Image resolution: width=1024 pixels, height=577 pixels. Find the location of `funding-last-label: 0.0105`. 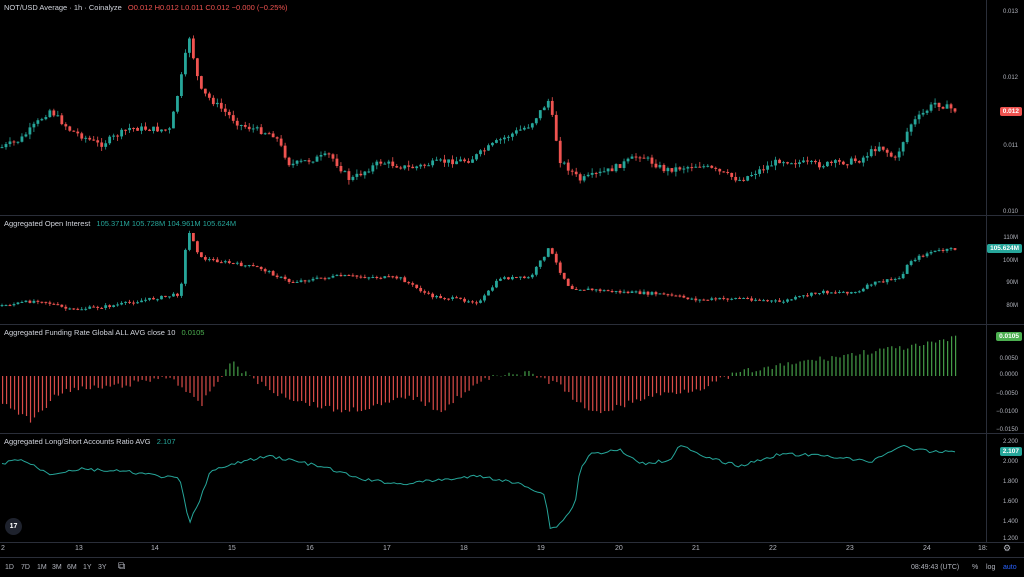

funding-last-label: 0.0105 is located at coordinates (1009, 336).